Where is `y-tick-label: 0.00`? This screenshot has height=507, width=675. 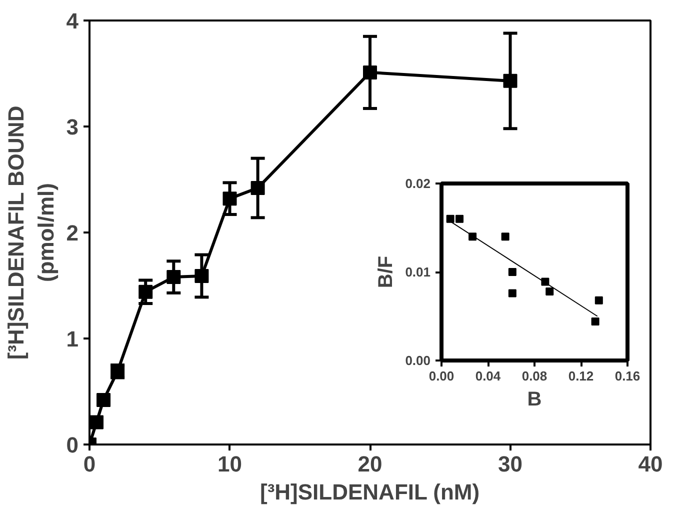 y-tick-label: 0.00 is located at coordinates (418, 360).